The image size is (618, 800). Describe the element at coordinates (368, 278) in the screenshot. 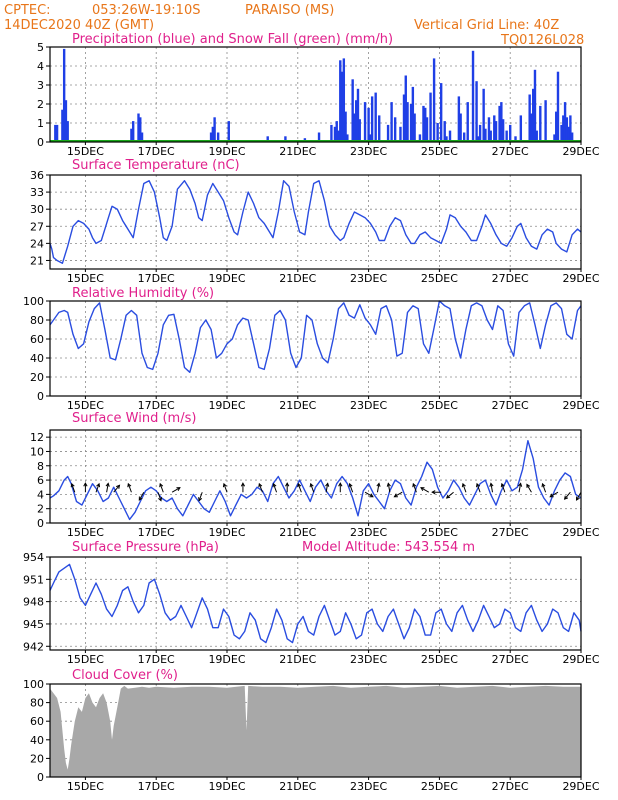

I see `temp-xtick-label: 23DEC` at that location.